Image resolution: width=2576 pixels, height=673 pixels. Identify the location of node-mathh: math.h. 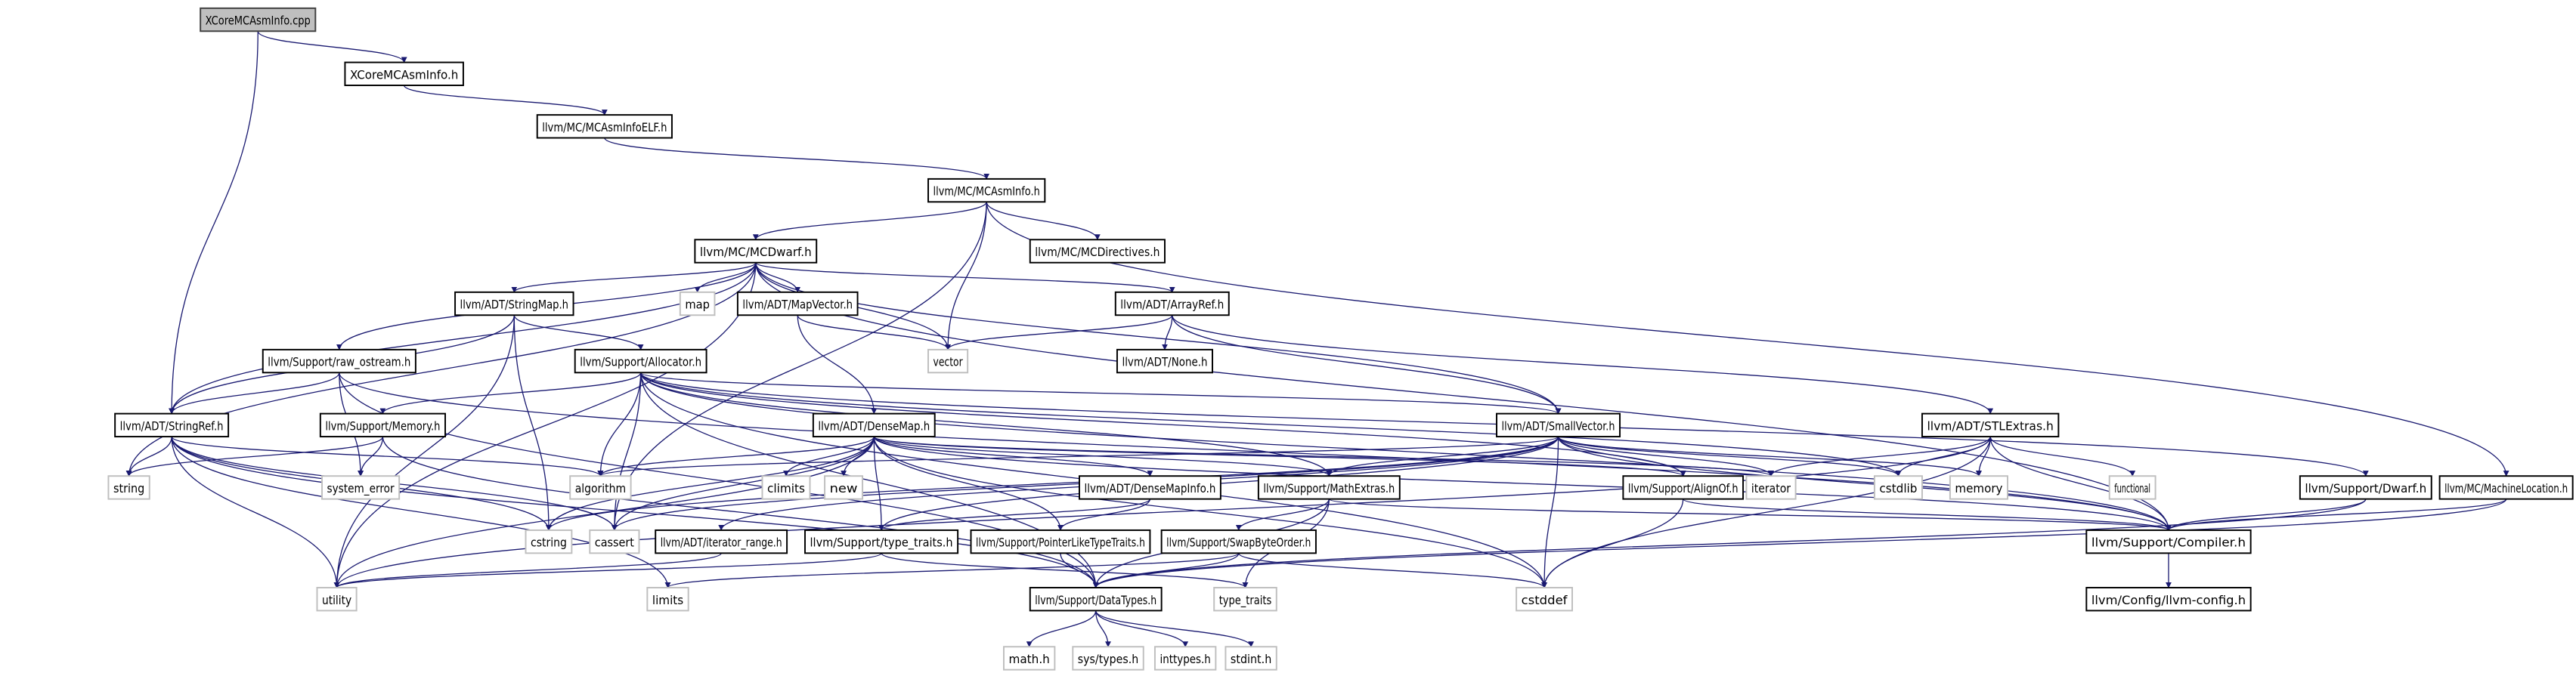
(1029, 658).